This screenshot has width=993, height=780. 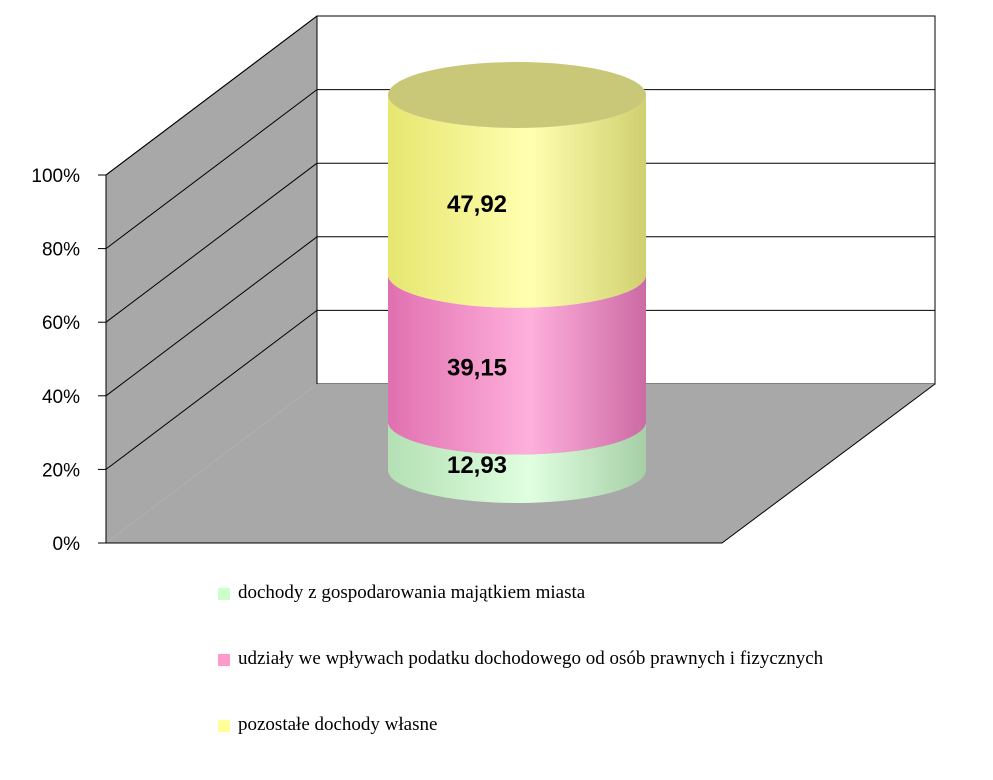 What do you see at coordinates (68, 360) in the screenshot?
I see `y-axis: 0% 20% 40% 60% 80% 100%` at bounding box center [68, 360].